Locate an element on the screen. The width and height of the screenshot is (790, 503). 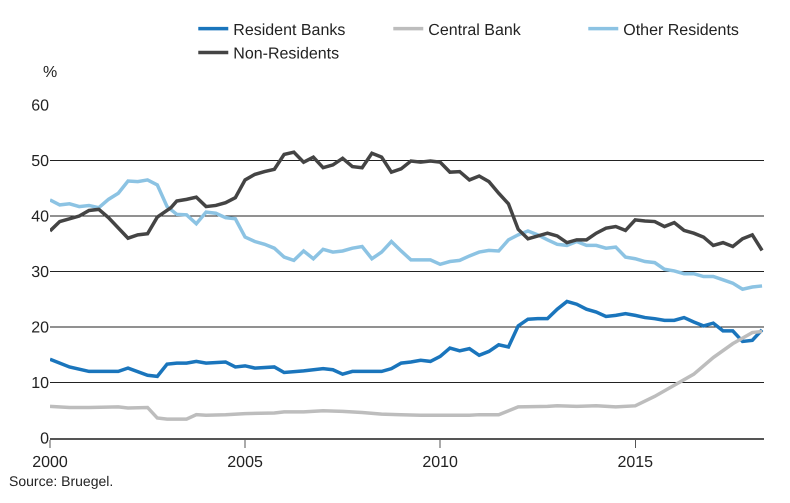
y-axis-title: % is located at coordinates (50, 72).